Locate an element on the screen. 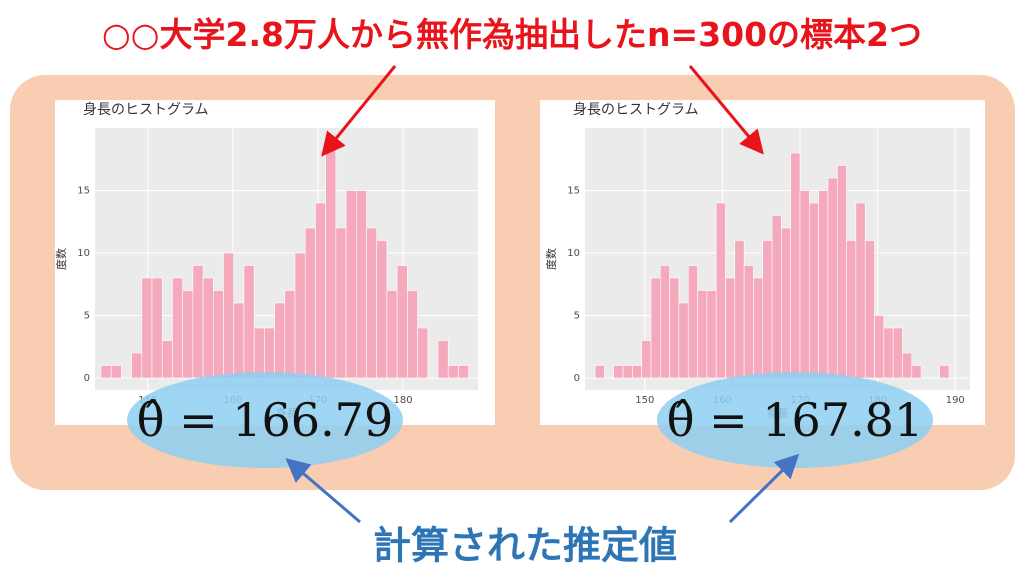 The width and height of the screenshot is (1024, 575). estimate: θ̂ = 167.81 is located at coordinates (795, 420).